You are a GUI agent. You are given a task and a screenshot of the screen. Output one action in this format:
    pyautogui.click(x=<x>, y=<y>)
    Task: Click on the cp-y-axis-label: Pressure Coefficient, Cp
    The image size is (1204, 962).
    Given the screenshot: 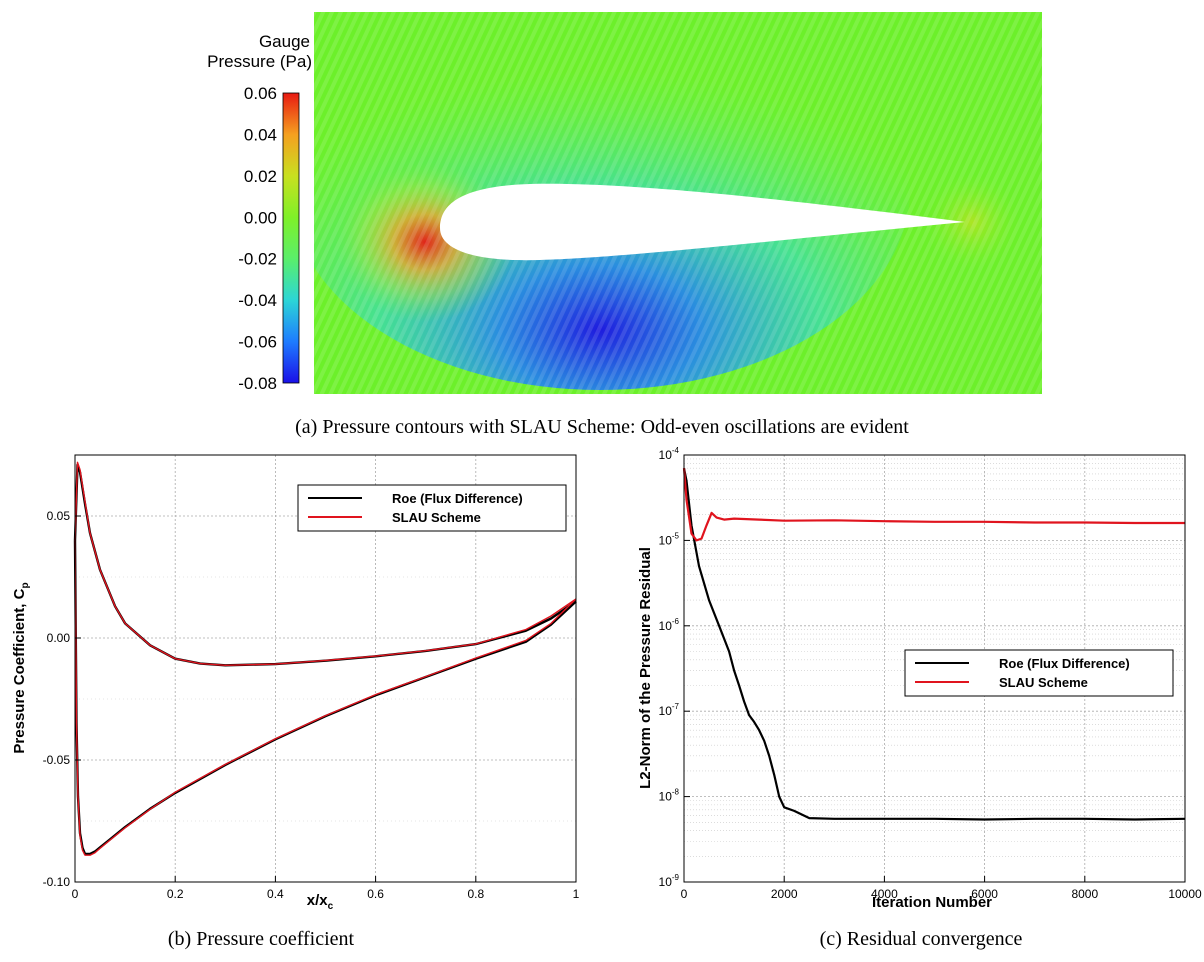 What is the action you would take?
    pyautogui.click(x=21, y=667)
    